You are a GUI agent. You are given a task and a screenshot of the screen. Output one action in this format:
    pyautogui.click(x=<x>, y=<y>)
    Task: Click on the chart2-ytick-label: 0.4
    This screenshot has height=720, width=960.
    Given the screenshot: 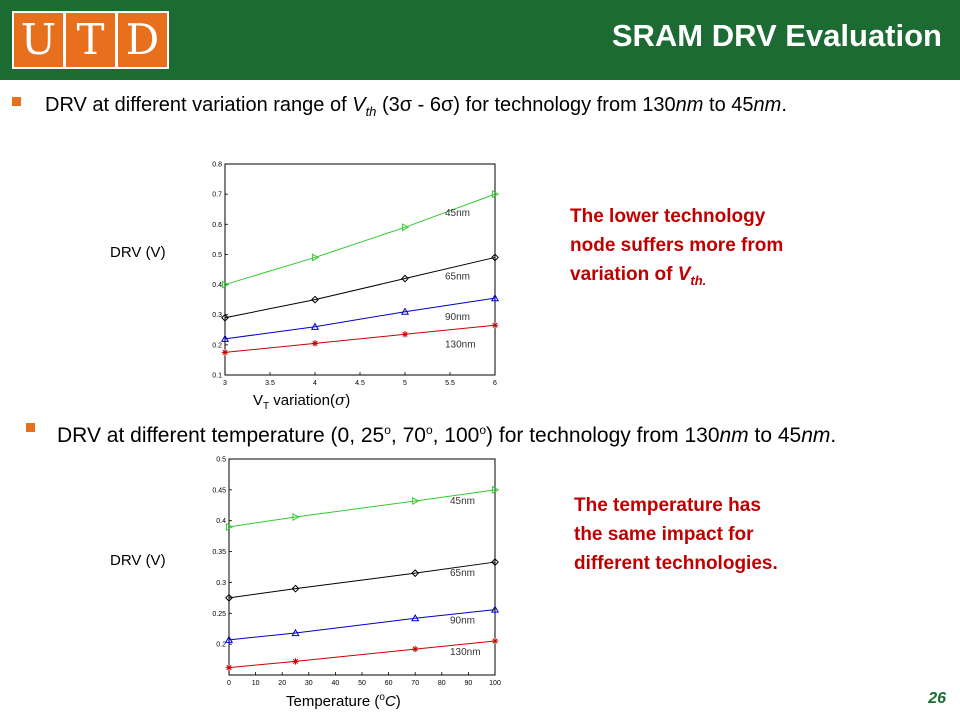 What is the action you would take?
    pyautogui.click(x=221, y=521)
    